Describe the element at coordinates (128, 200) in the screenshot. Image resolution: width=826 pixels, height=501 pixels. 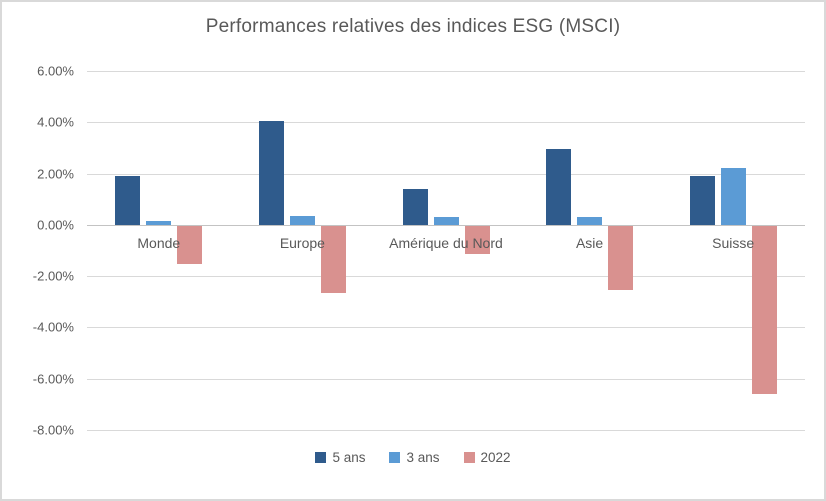
I see `bar-5-ans-monde` at that location.